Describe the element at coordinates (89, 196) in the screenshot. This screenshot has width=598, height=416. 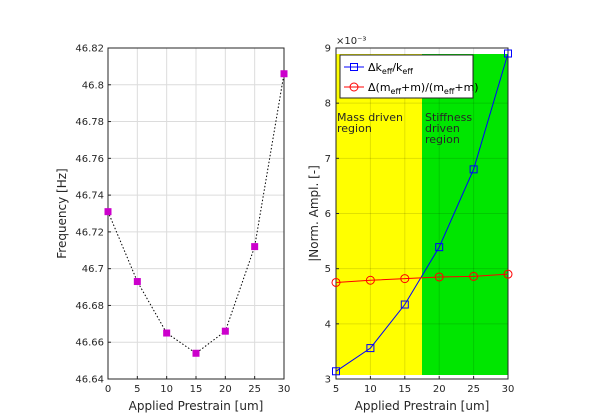
I see `y-tick-label: 46.74` at that location.